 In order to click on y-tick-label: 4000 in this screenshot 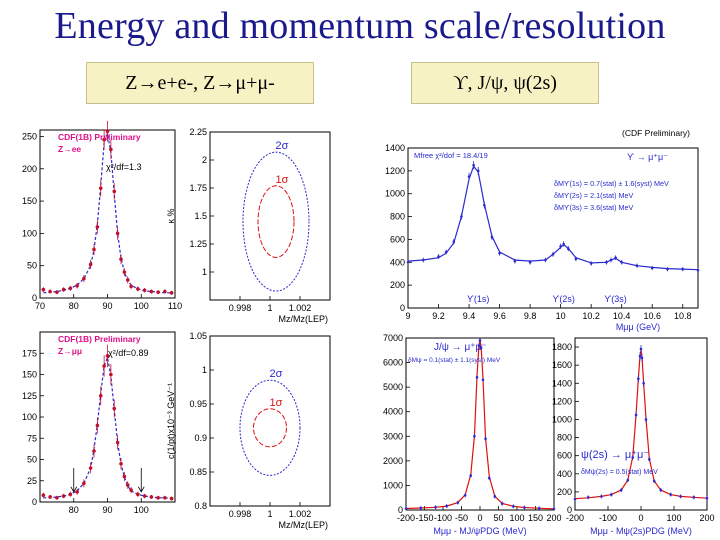, I will do `click(393, 412)`.